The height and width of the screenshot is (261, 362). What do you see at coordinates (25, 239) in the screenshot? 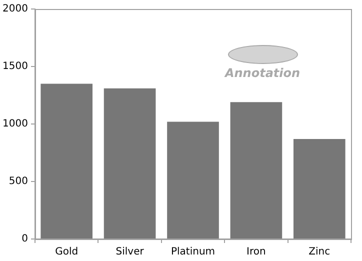
I see `y-tick-label: 0` at bounding box center [25, 239].